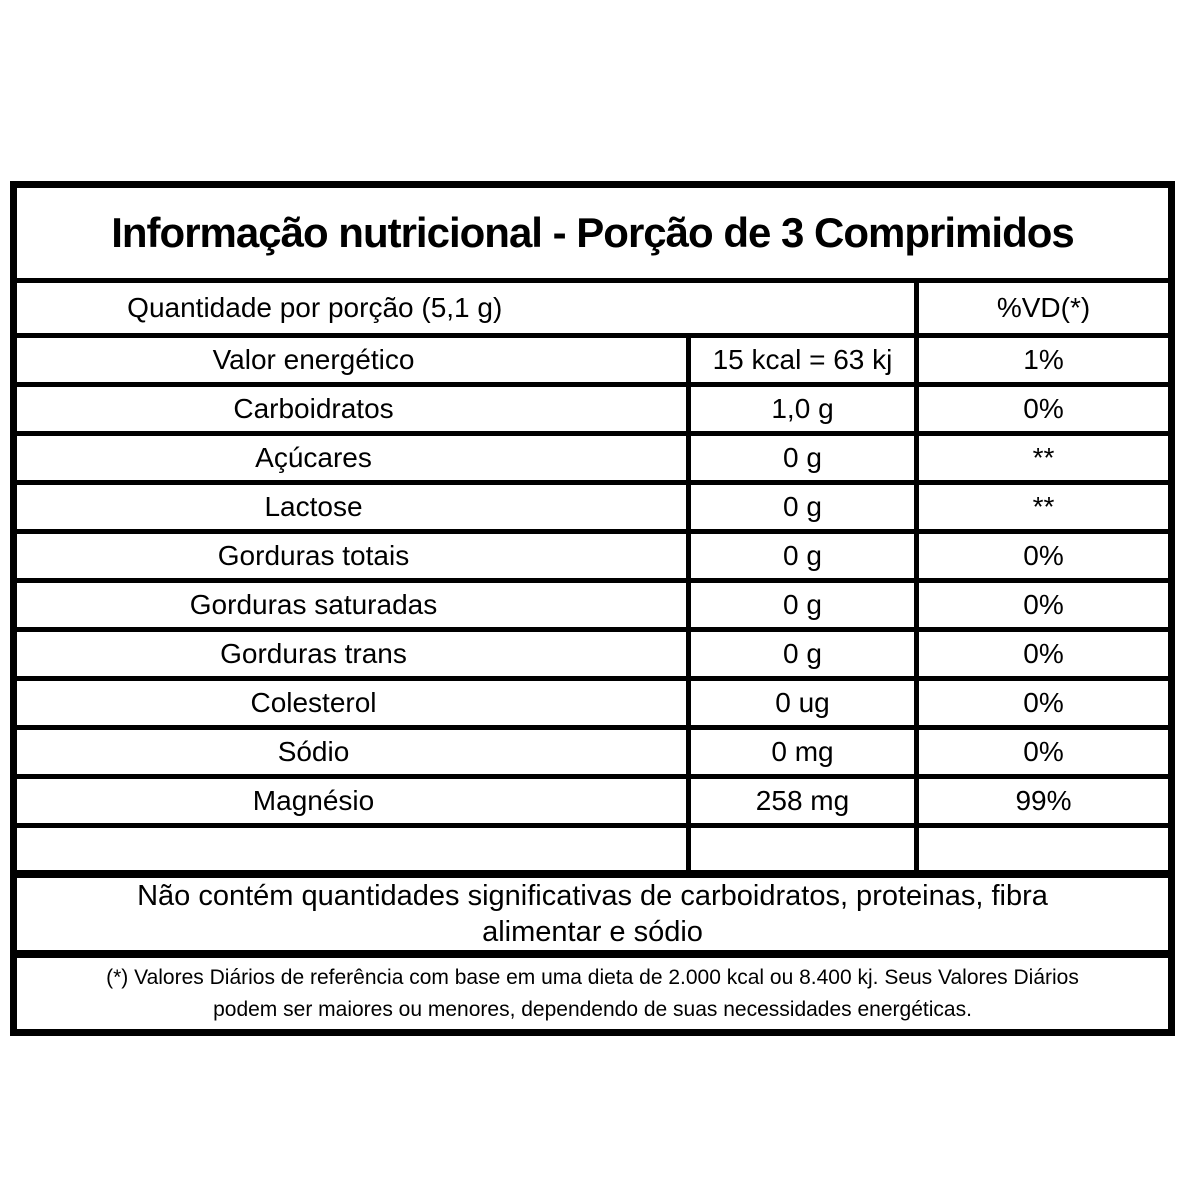  I want to click on nutrient-row-magnesium: Magnésio 258 mg 99%, so click(592, 800).